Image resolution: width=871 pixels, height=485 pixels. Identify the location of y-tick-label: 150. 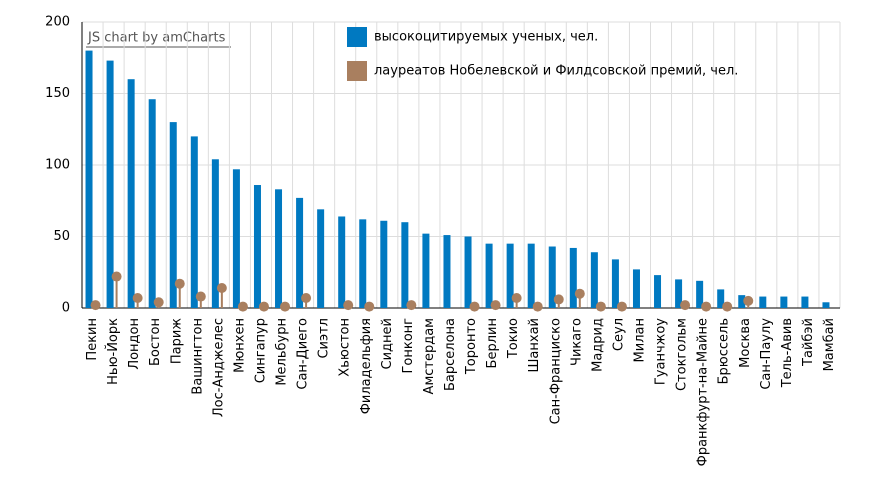
(57, 93).